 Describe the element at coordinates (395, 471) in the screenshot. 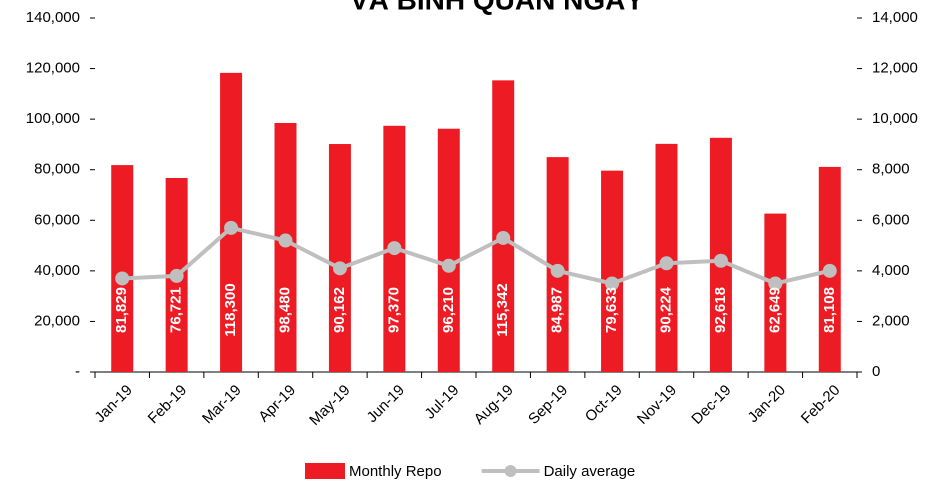

I see `legend-label: Monthly Repo` at that location.